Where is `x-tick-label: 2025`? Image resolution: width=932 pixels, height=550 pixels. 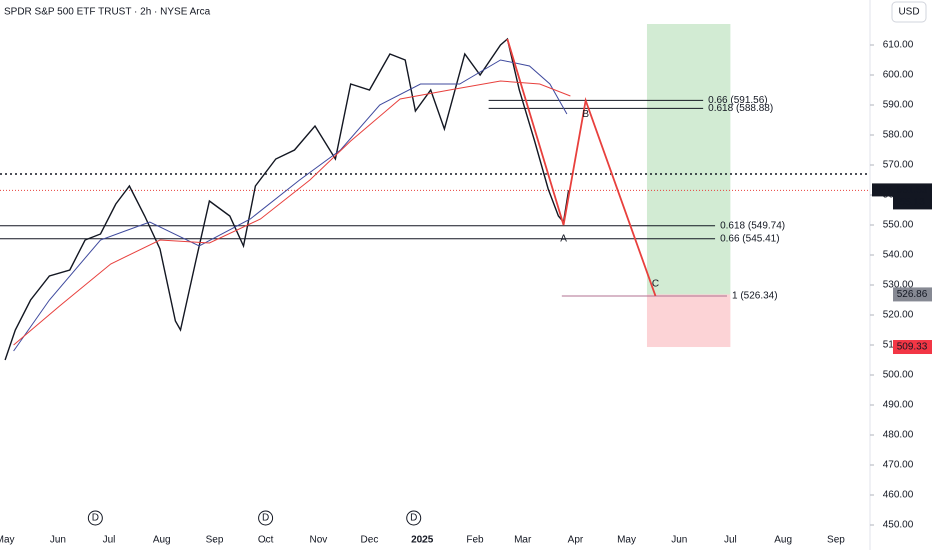
x-tick-label: 2025 is located at coordinates (422, 540).